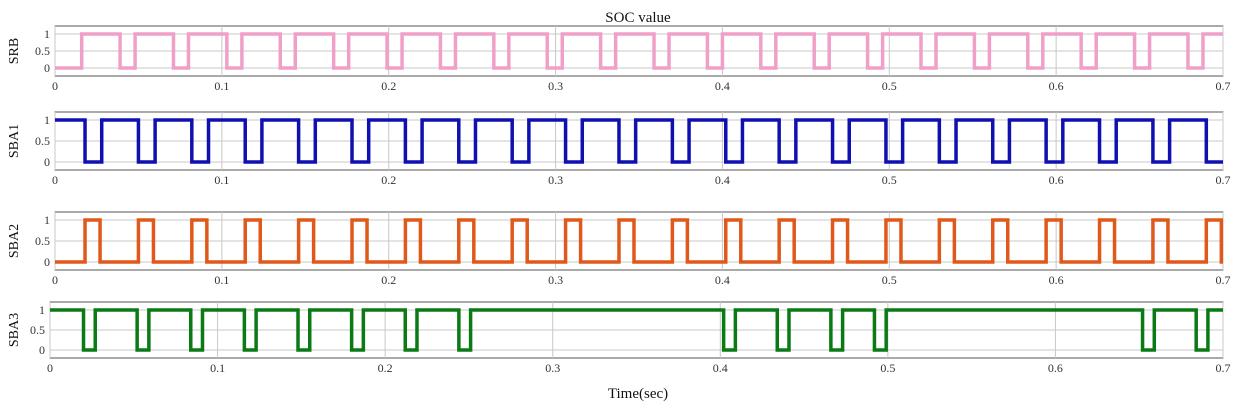 This screenshot has height=408, width=1249. I want to click on signal-trace-sba1, so click(639, 141).